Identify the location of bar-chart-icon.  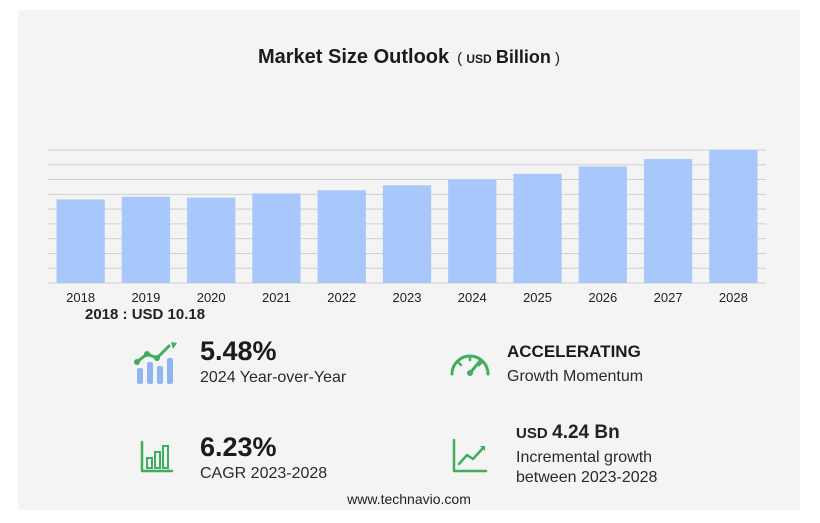
(157, 456).